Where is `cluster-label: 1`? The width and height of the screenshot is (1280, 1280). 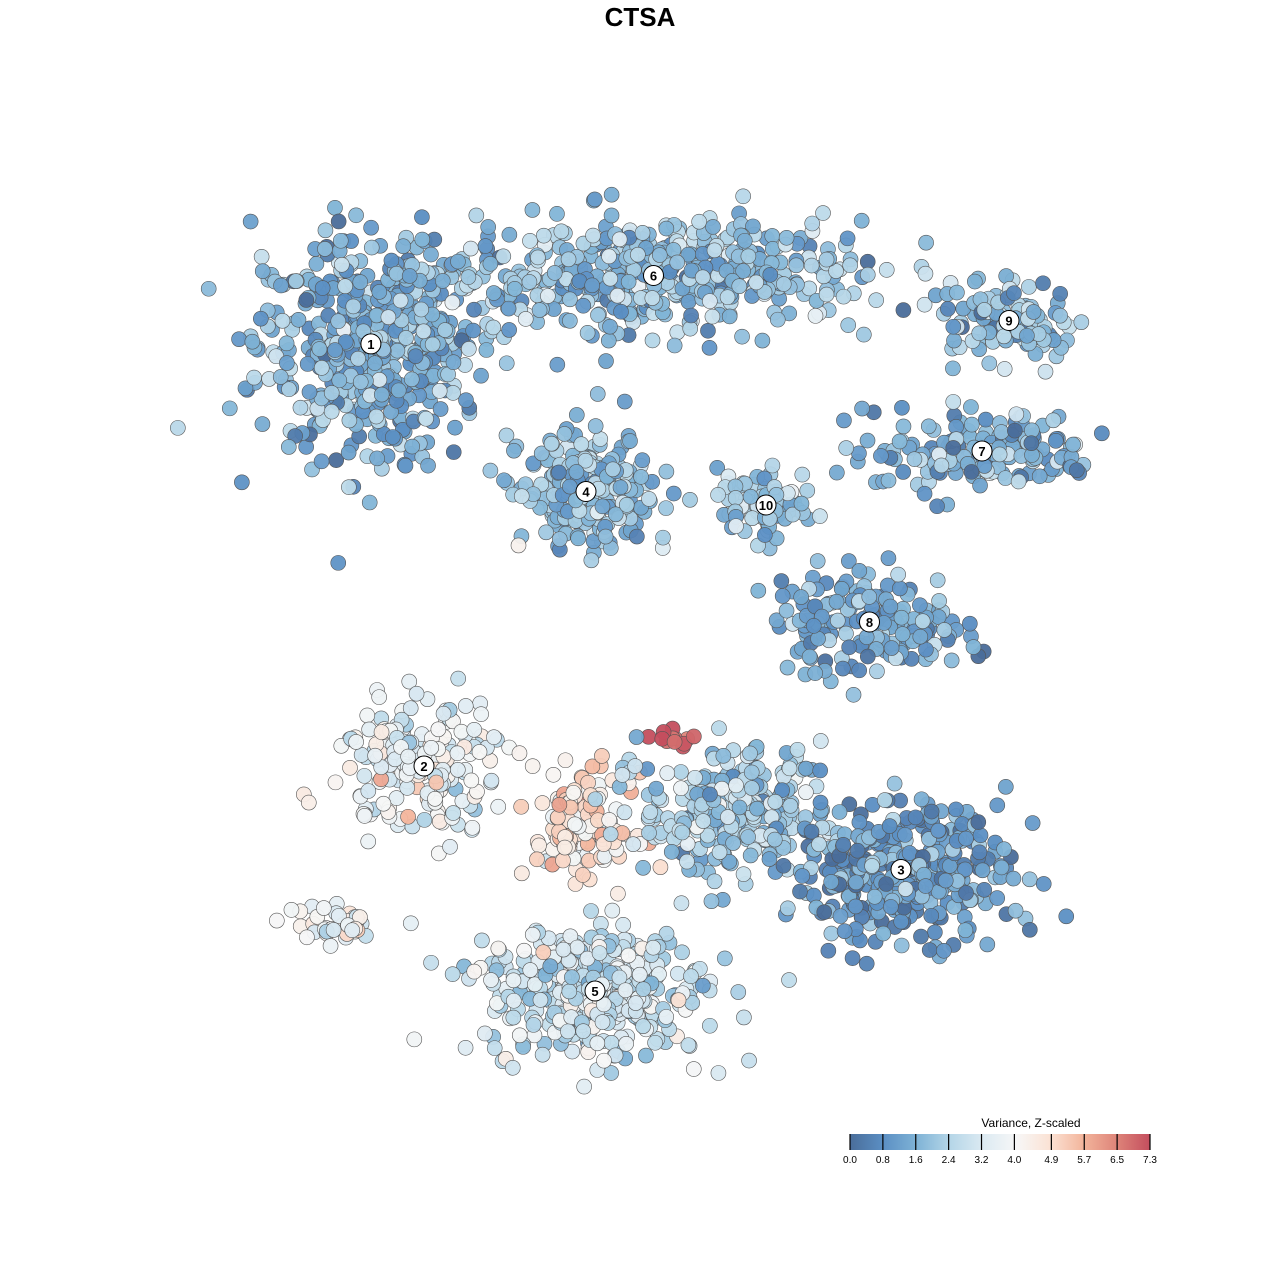 cluster-label: 1 is located at coordinates (370, 344).